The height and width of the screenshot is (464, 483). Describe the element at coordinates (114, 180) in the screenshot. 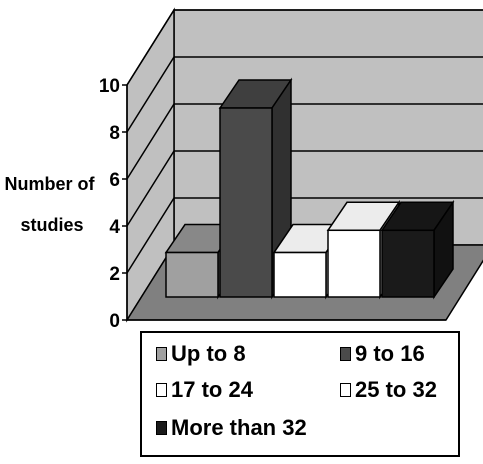

I see `y-tick-label-6: 6` at that location.